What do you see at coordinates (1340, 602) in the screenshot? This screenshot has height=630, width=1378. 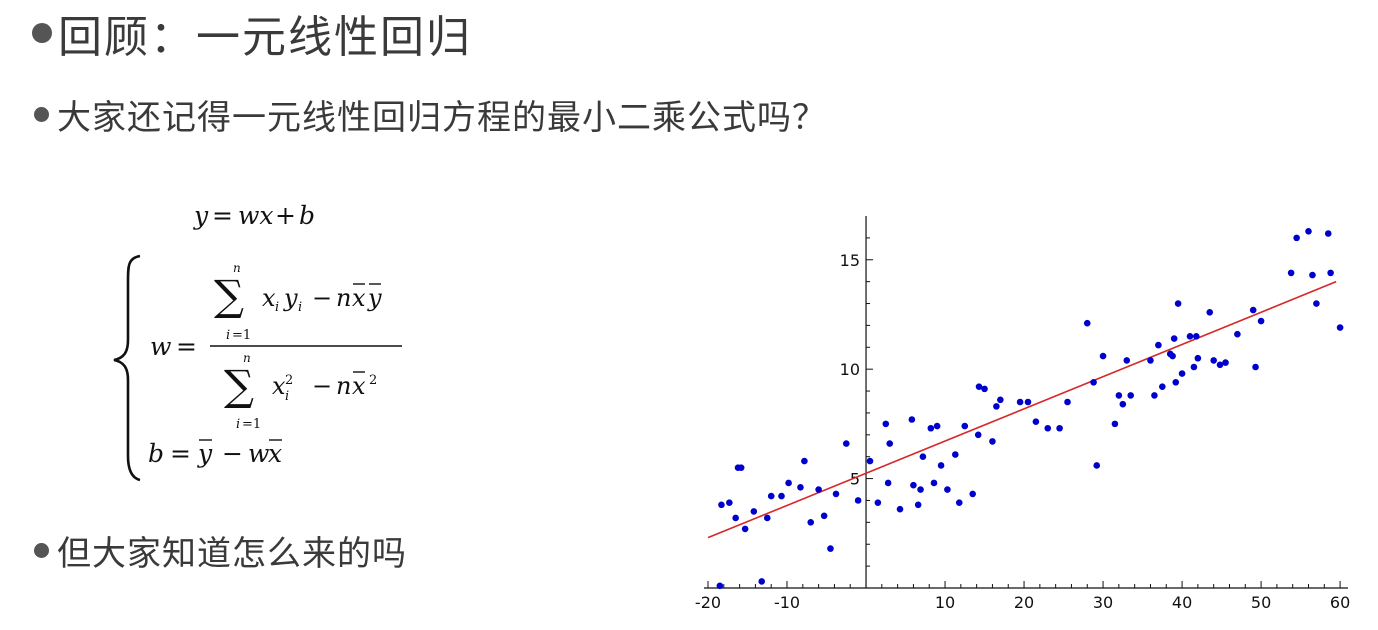 I see `x-tick-label: 60` at bounding box center [1340, 602].